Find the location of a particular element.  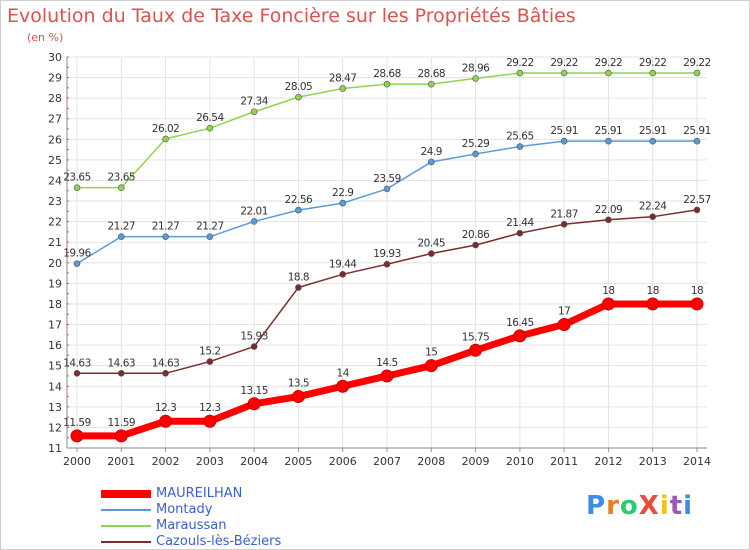

brand-letter: t is located at coordinates (676, 506).